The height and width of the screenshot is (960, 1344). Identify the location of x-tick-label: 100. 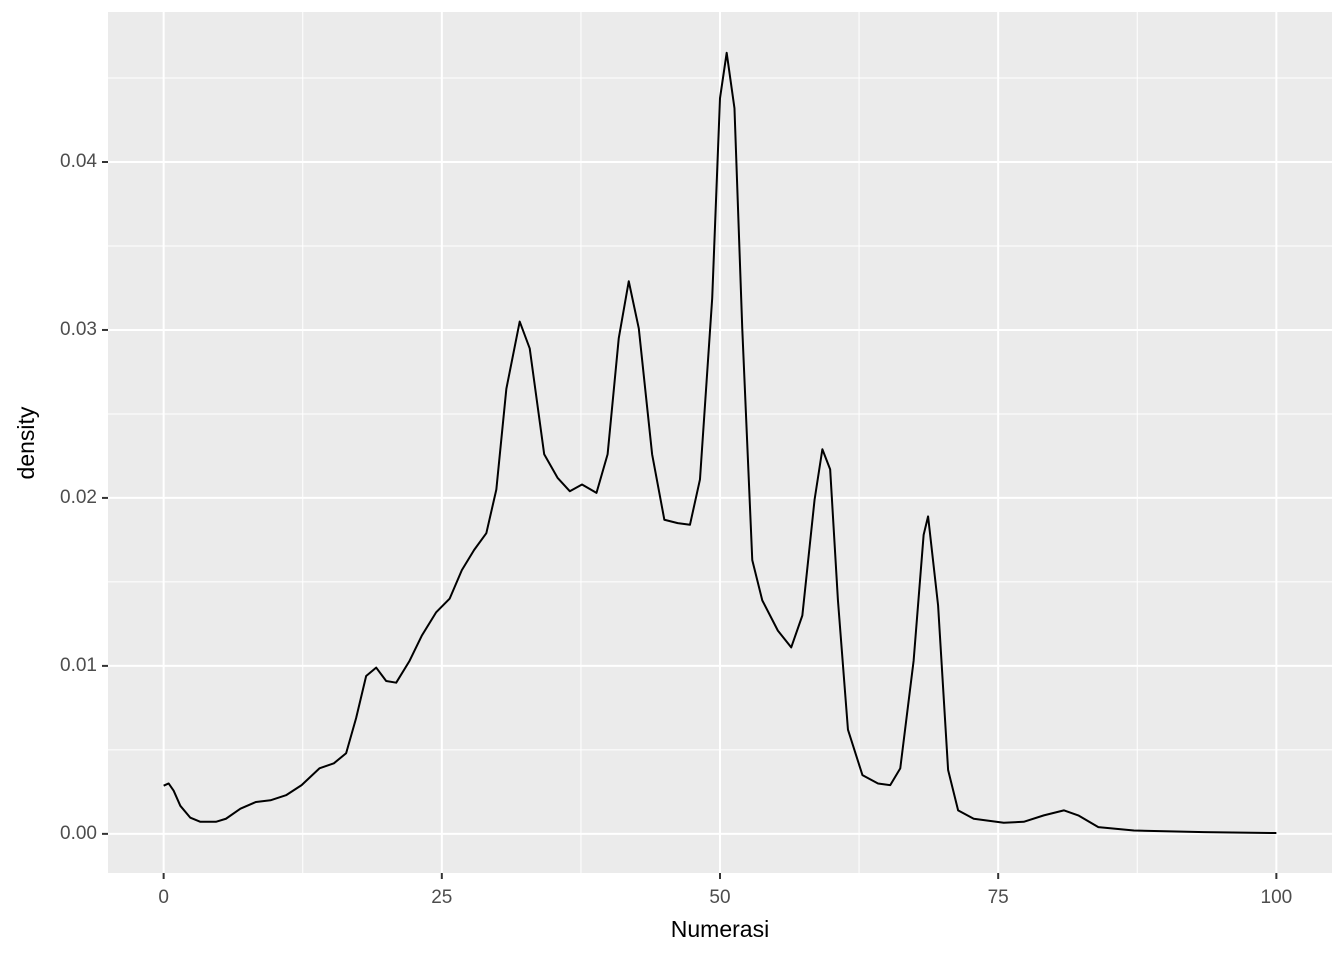
(1277, 897).